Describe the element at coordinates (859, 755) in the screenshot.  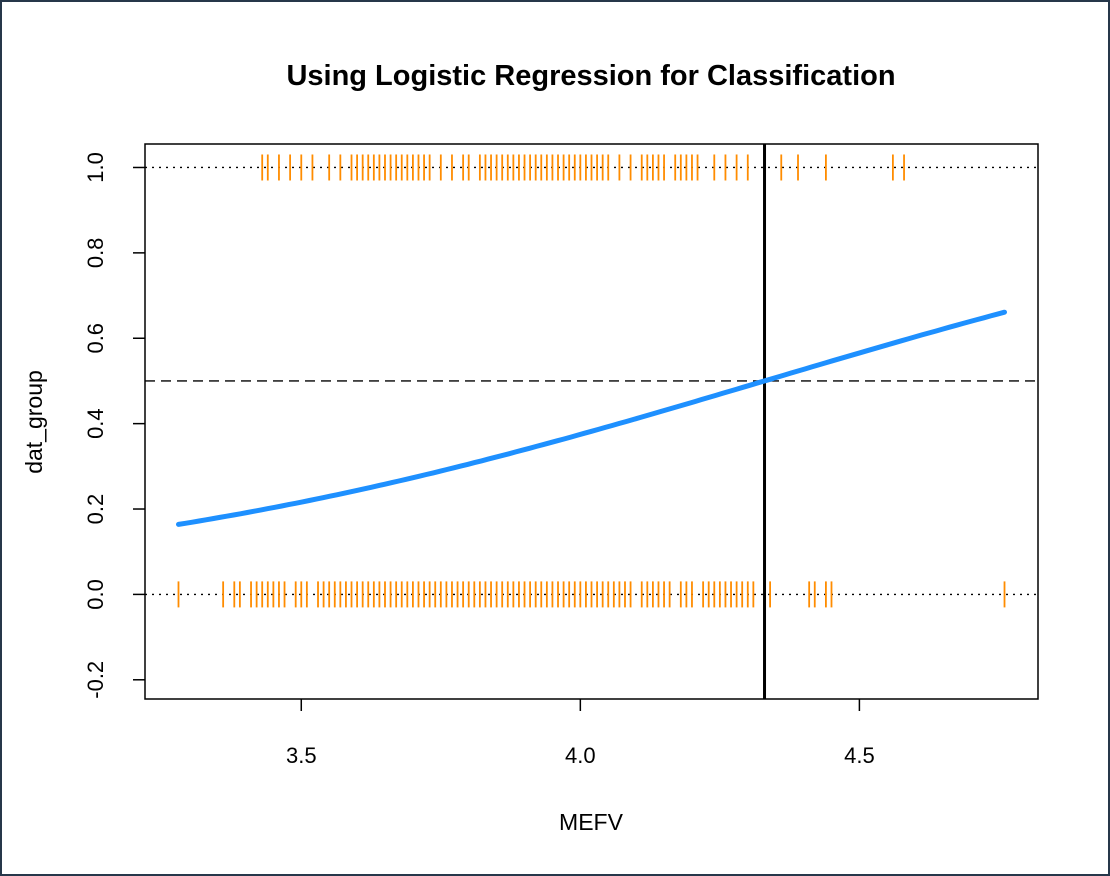
I see `x-tick-label: 4.5` at that location.